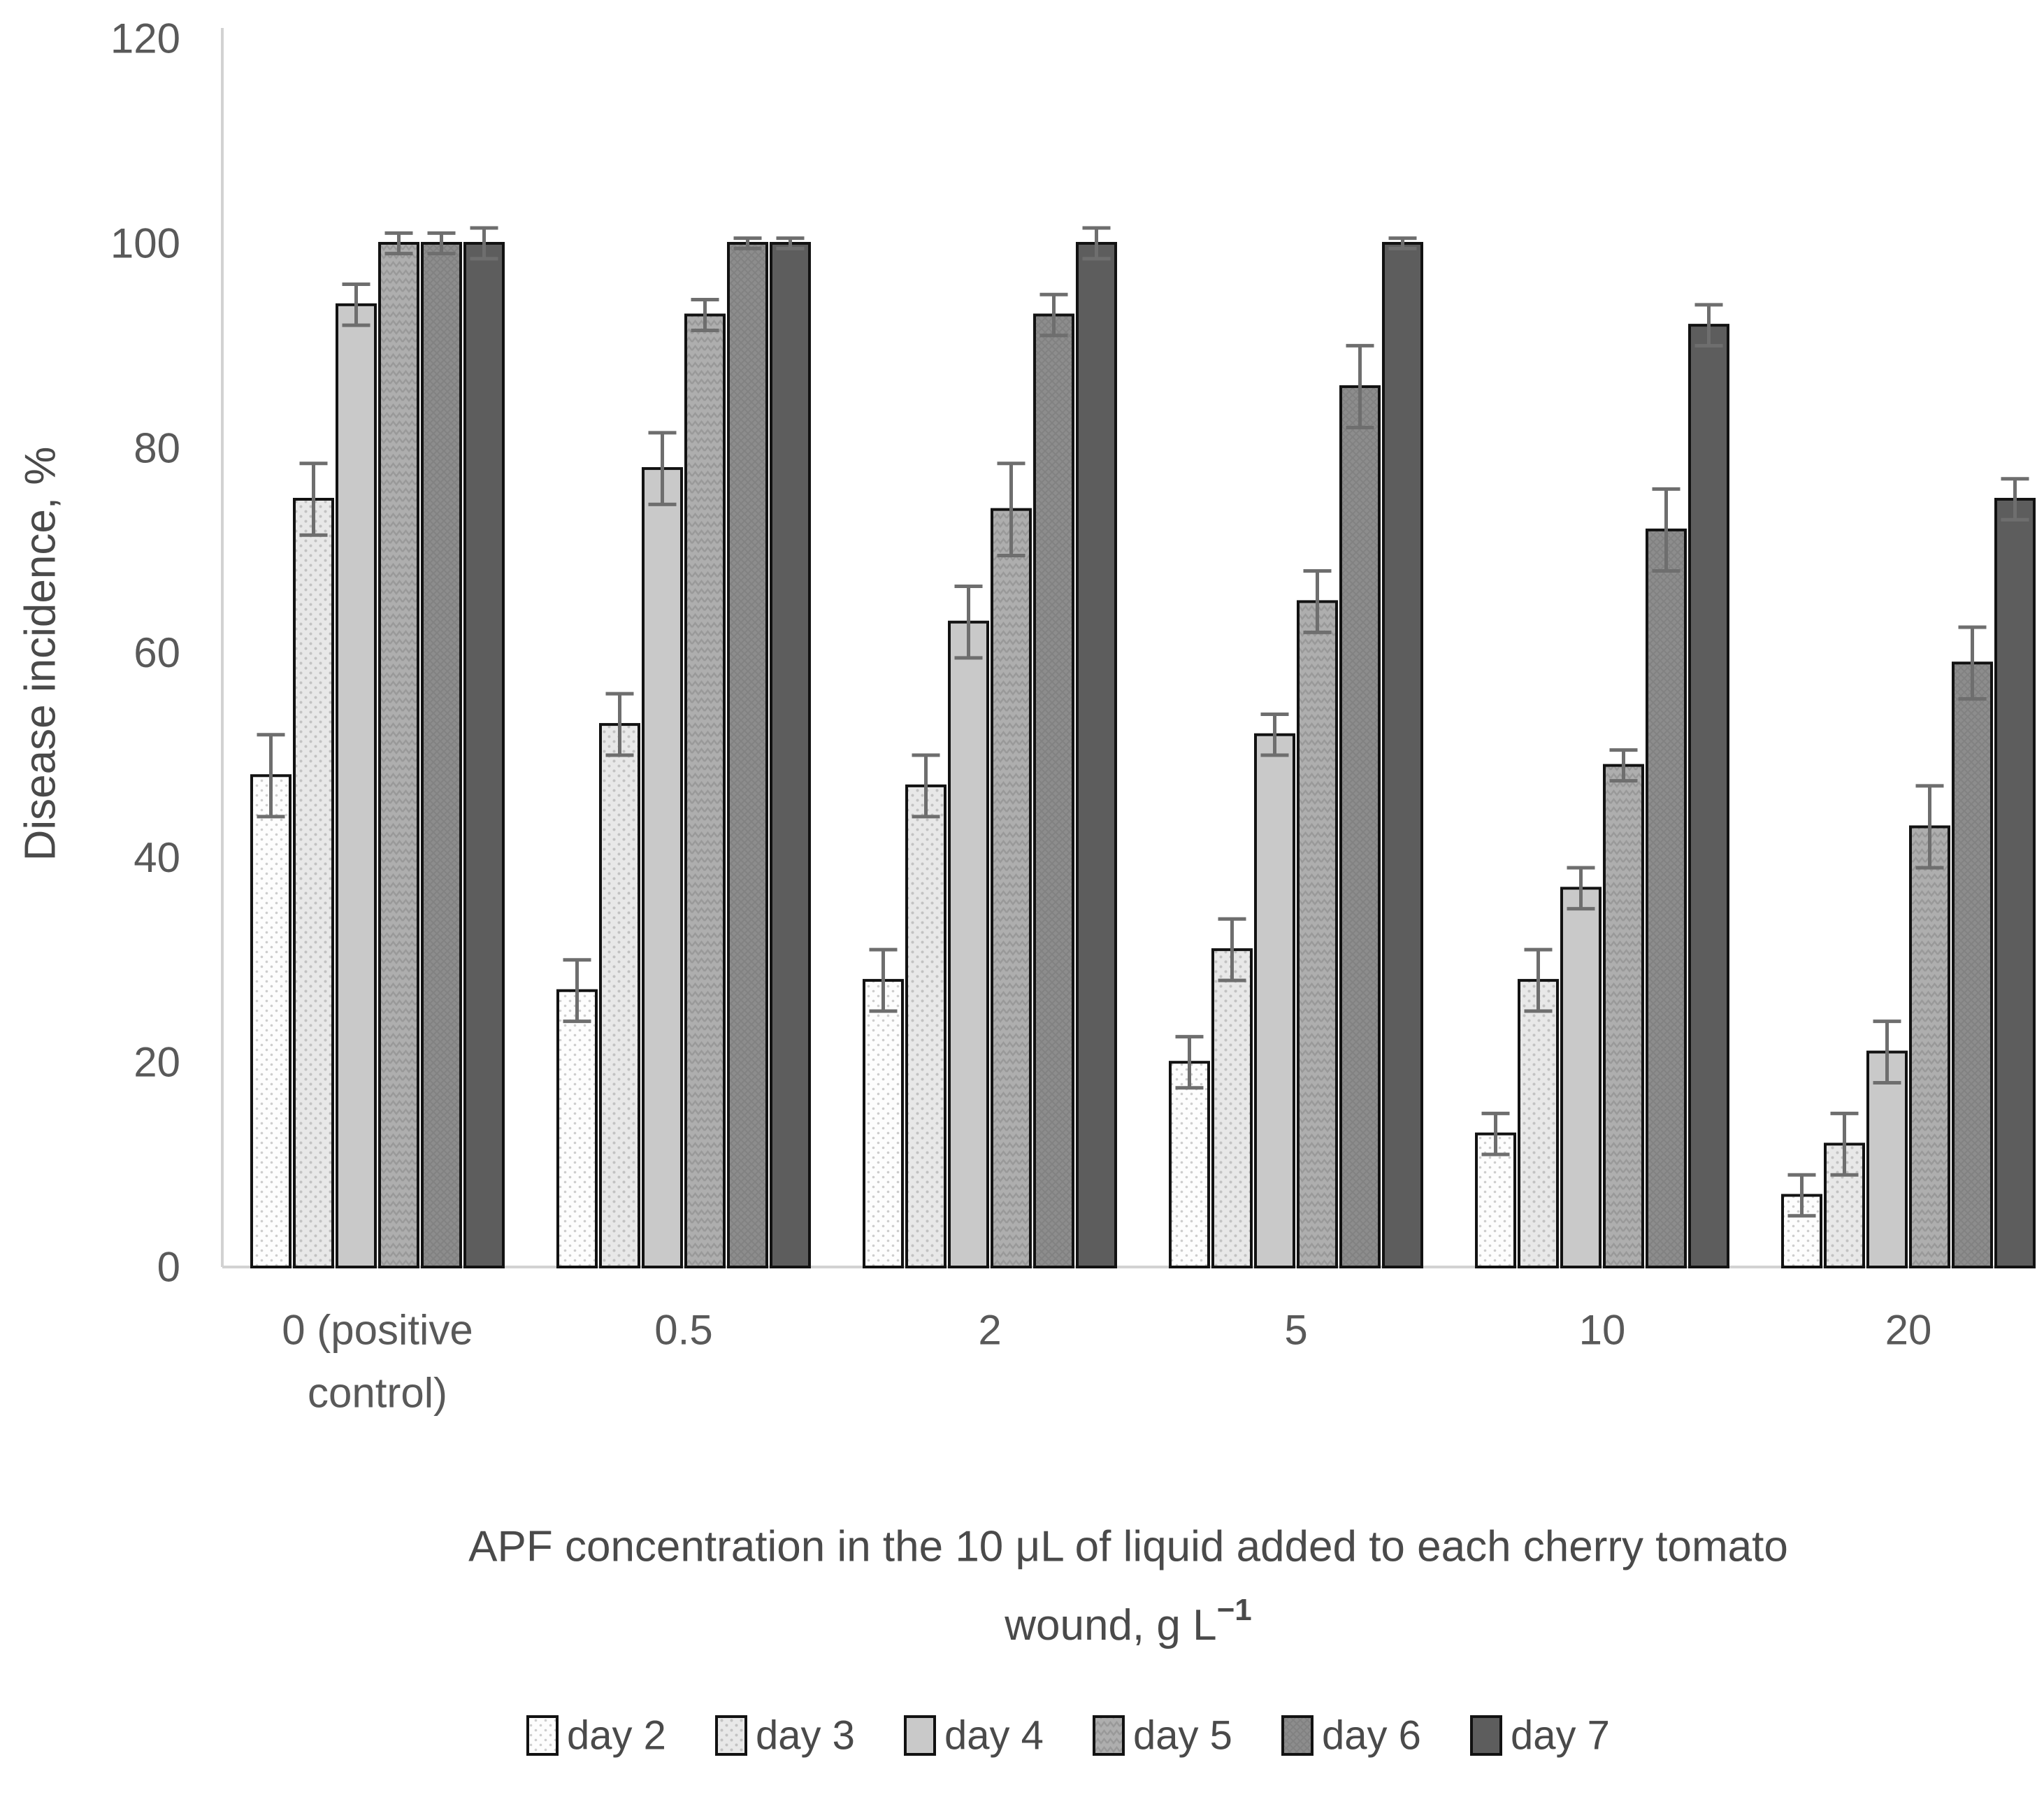 Image resolution: width=2044 pixels, height=1818 pixels. I want to click on legend-label: day 6, so click(1371, 1736).